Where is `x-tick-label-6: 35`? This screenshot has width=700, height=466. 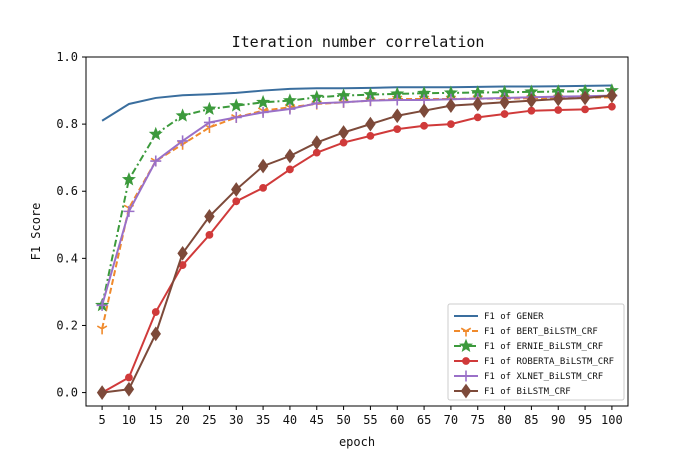 x-tick-label-6: 35 is located at coordinates (263, 420).